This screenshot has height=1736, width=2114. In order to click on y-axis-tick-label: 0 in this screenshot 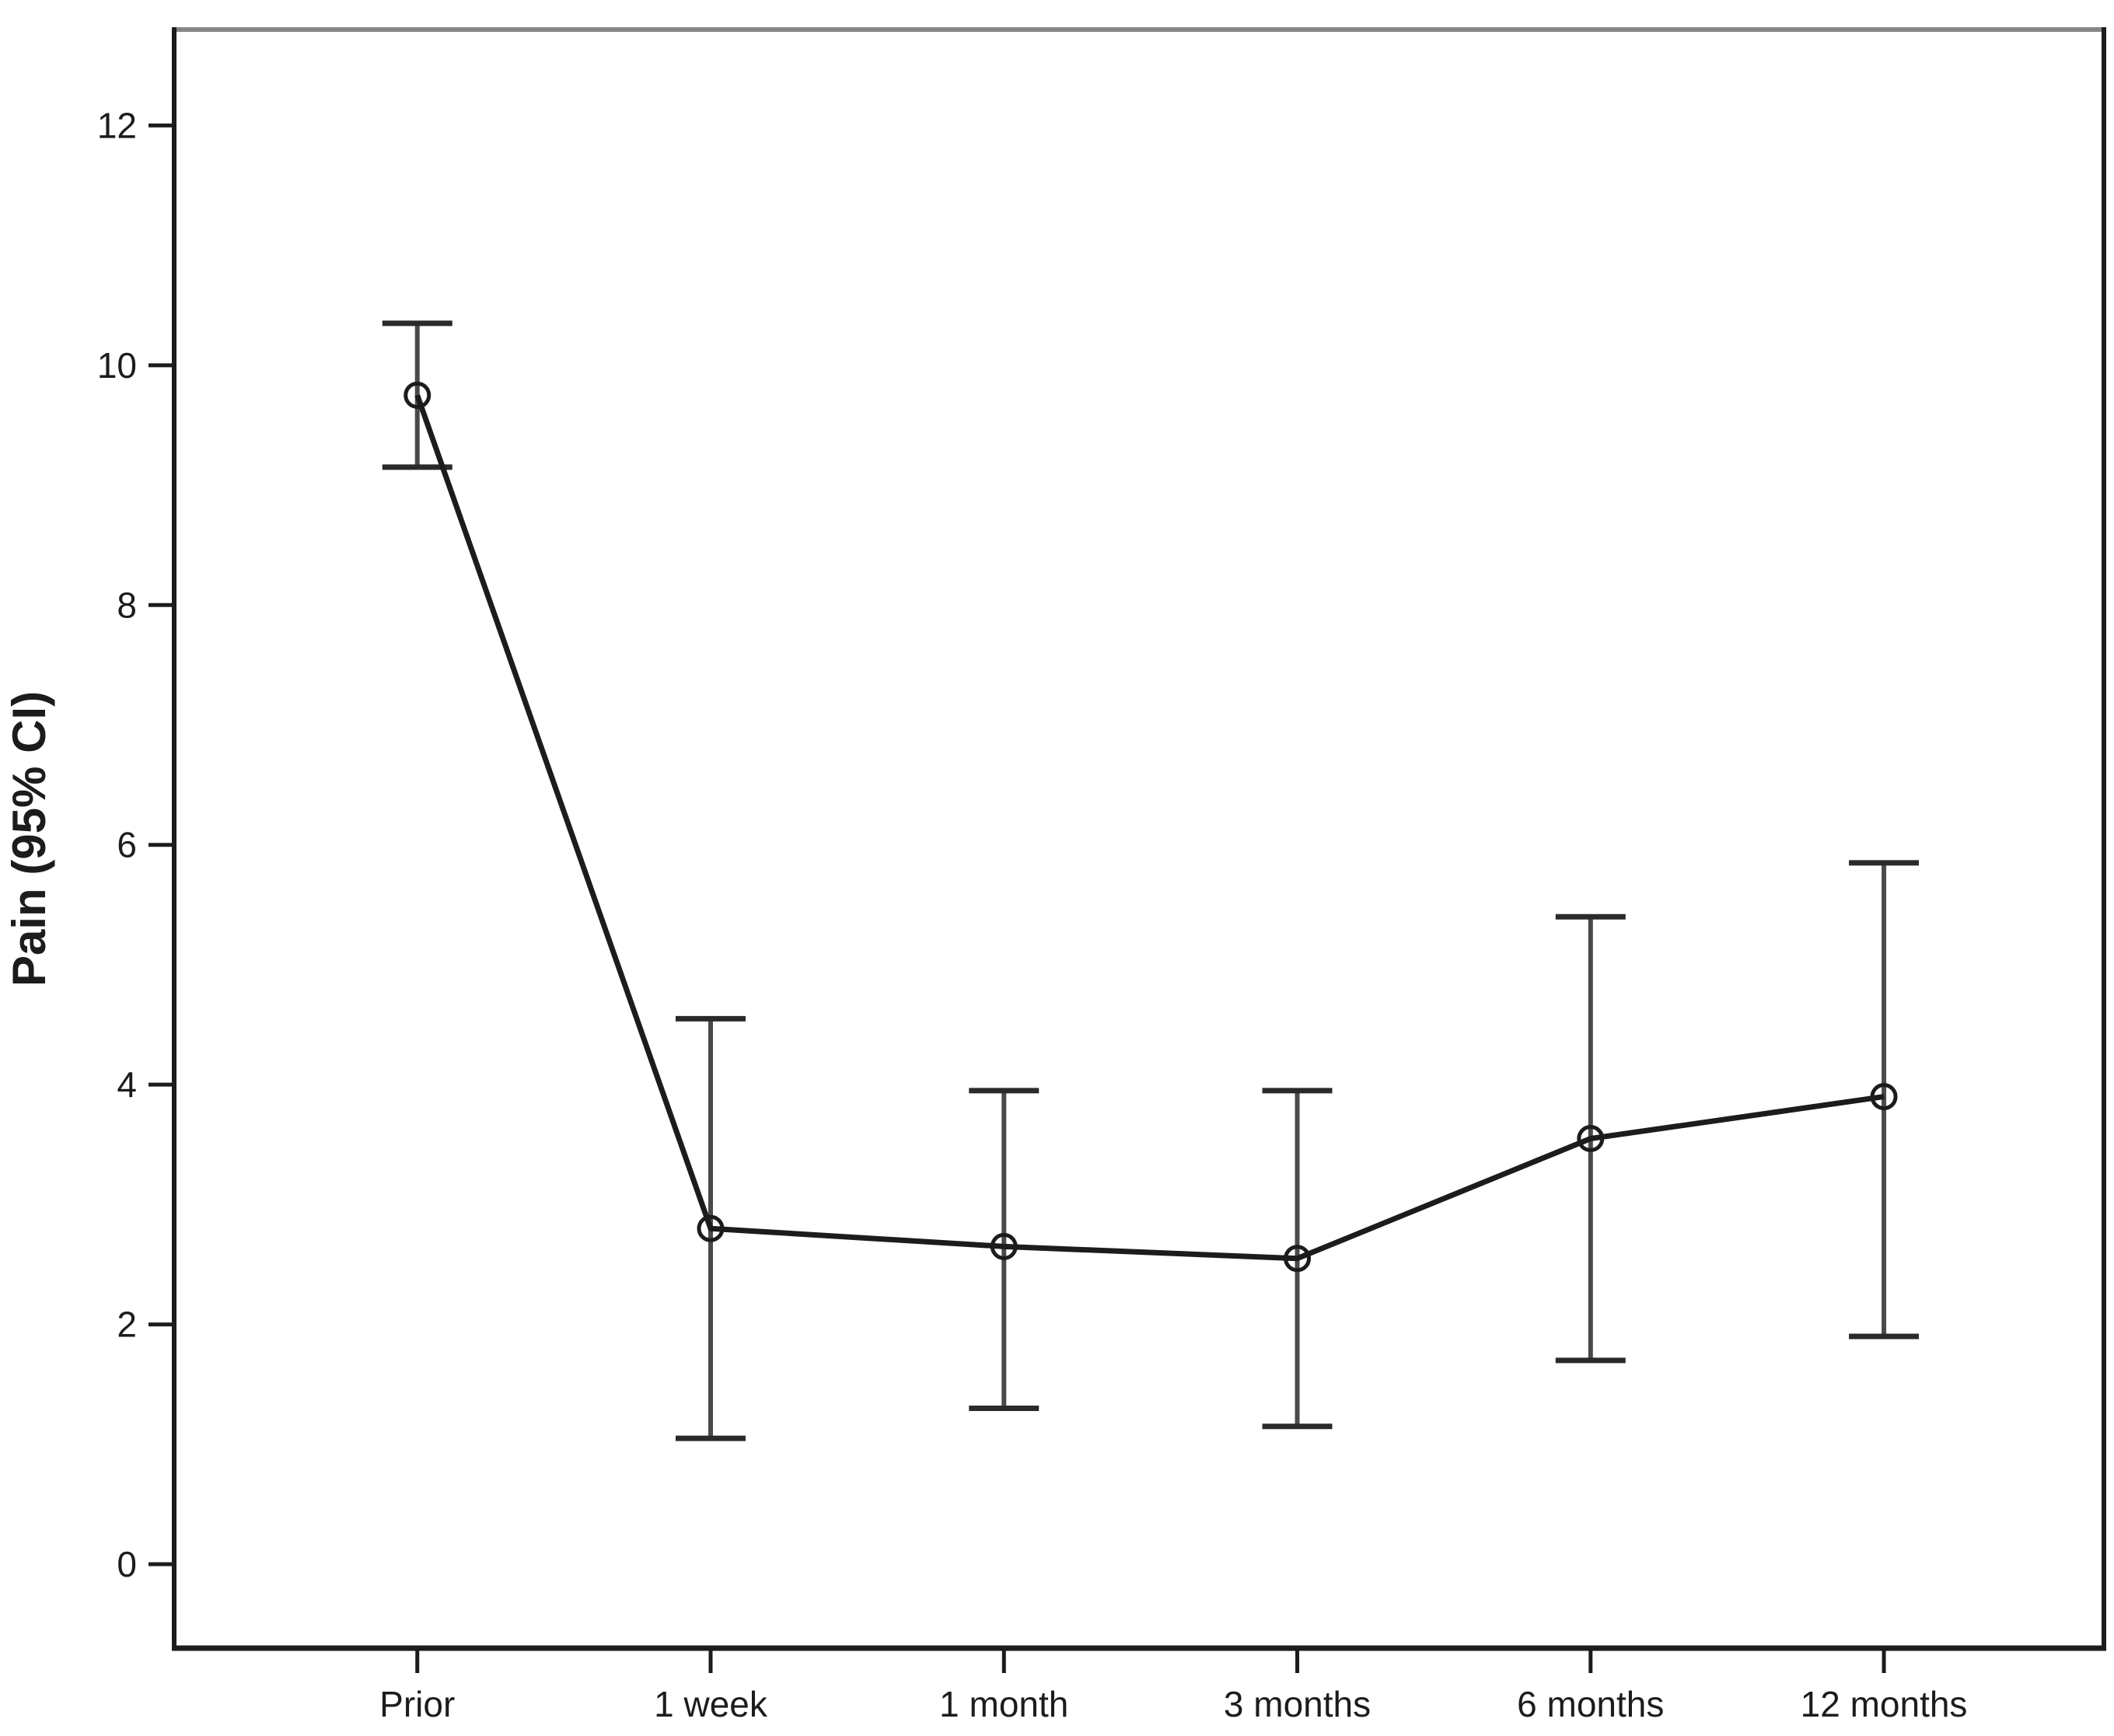, I will do `click(127, 1564)`.